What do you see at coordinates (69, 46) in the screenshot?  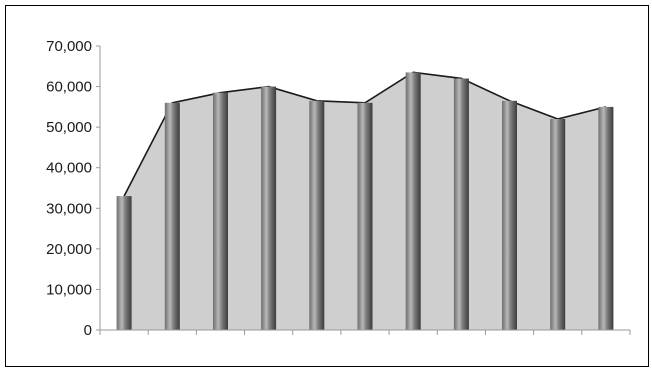 I see `y-tick-label: 70,000` at bounding box center [69, 46].